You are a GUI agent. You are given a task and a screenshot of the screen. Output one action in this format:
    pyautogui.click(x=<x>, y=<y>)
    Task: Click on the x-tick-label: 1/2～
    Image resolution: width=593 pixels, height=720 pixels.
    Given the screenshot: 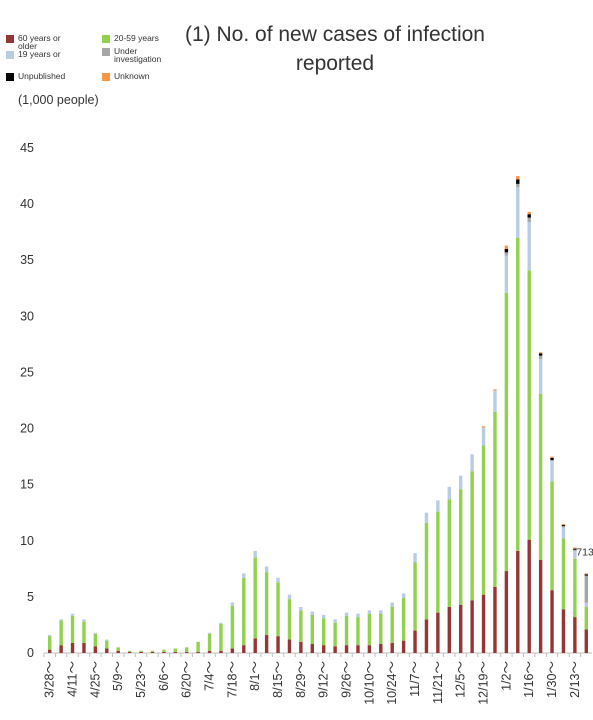 What is the action you would take?
    pyautogui.click(x=506, y=676)
    